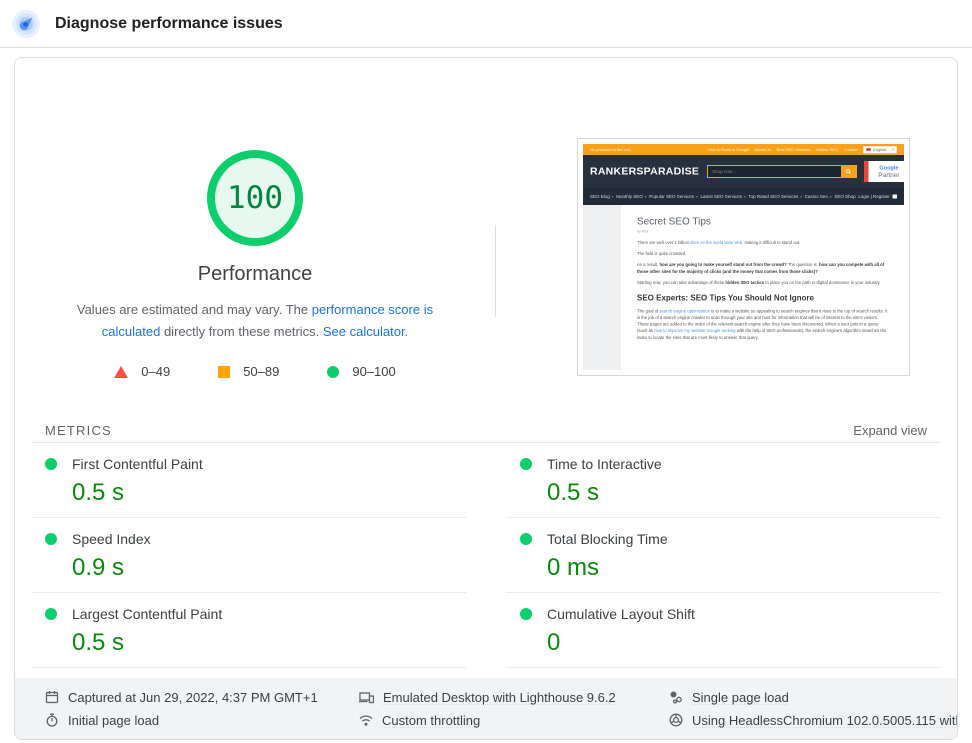  I want to click on thumb-topbar-link: Contact, so click(850, 149).